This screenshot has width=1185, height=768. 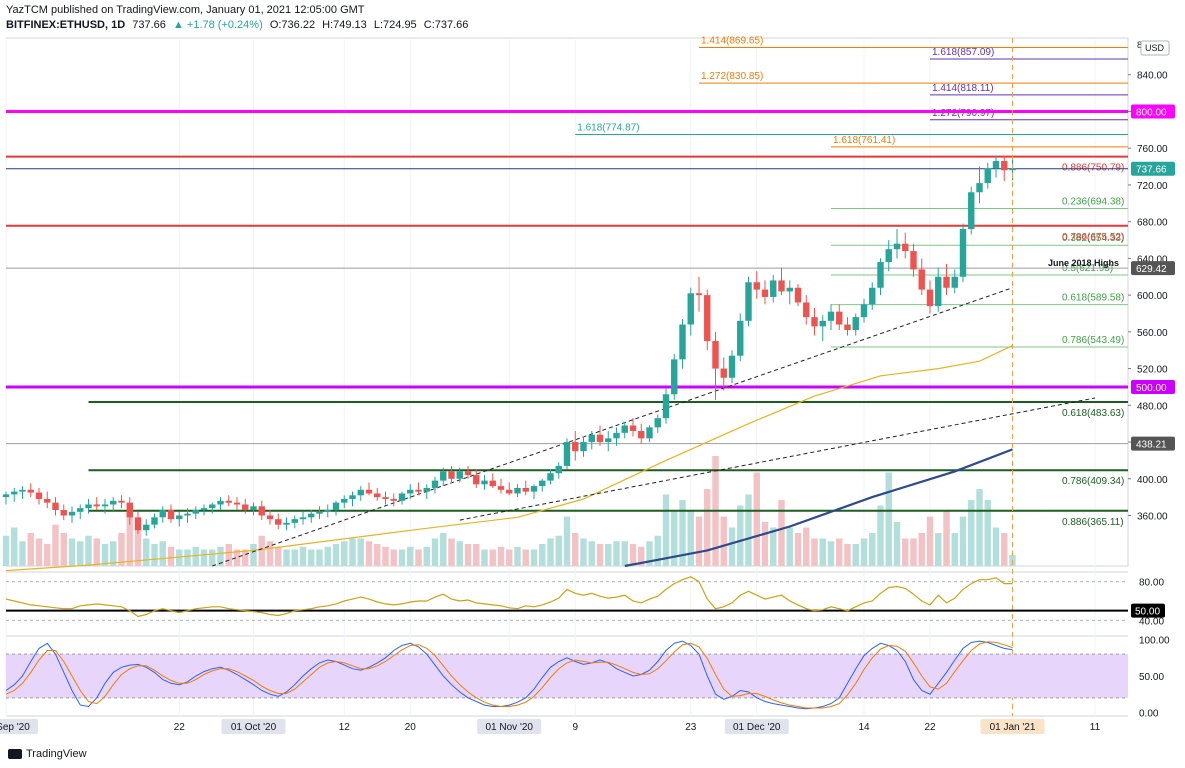 What do you see at coordinates (1093, 298) in the screenshot?
I see `retracement-level-label: 0.618(589.58)` at bounding box center [1093, 298].